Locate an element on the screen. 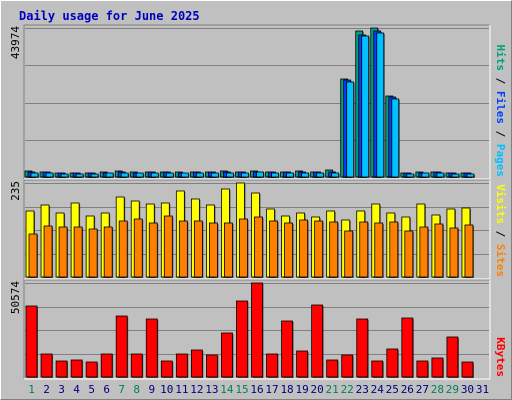 The height and width of the screenshot is (400, 512). x-tick-label-27: 27 is located at coordinates (422, 389).